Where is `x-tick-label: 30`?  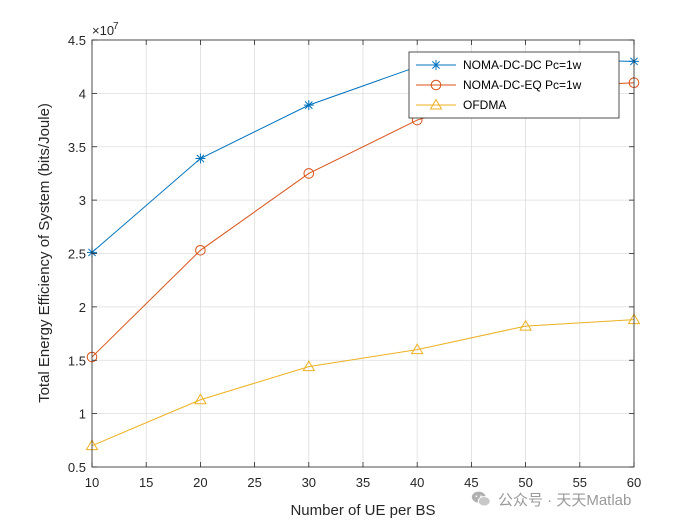 x-tick-label: 30 is located at coordinates (309, 482).